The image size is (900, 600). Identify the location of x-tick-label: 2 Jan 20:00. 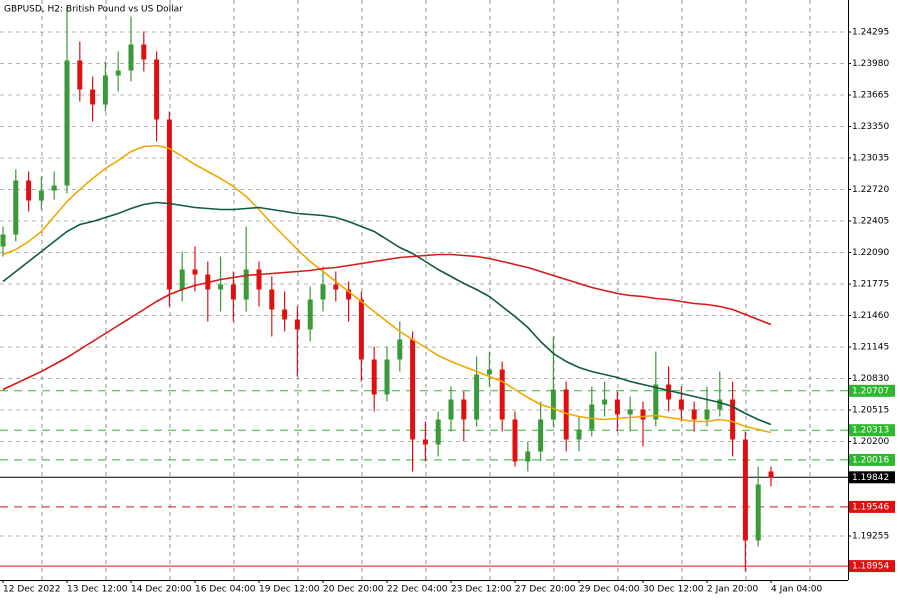
(733, 590).